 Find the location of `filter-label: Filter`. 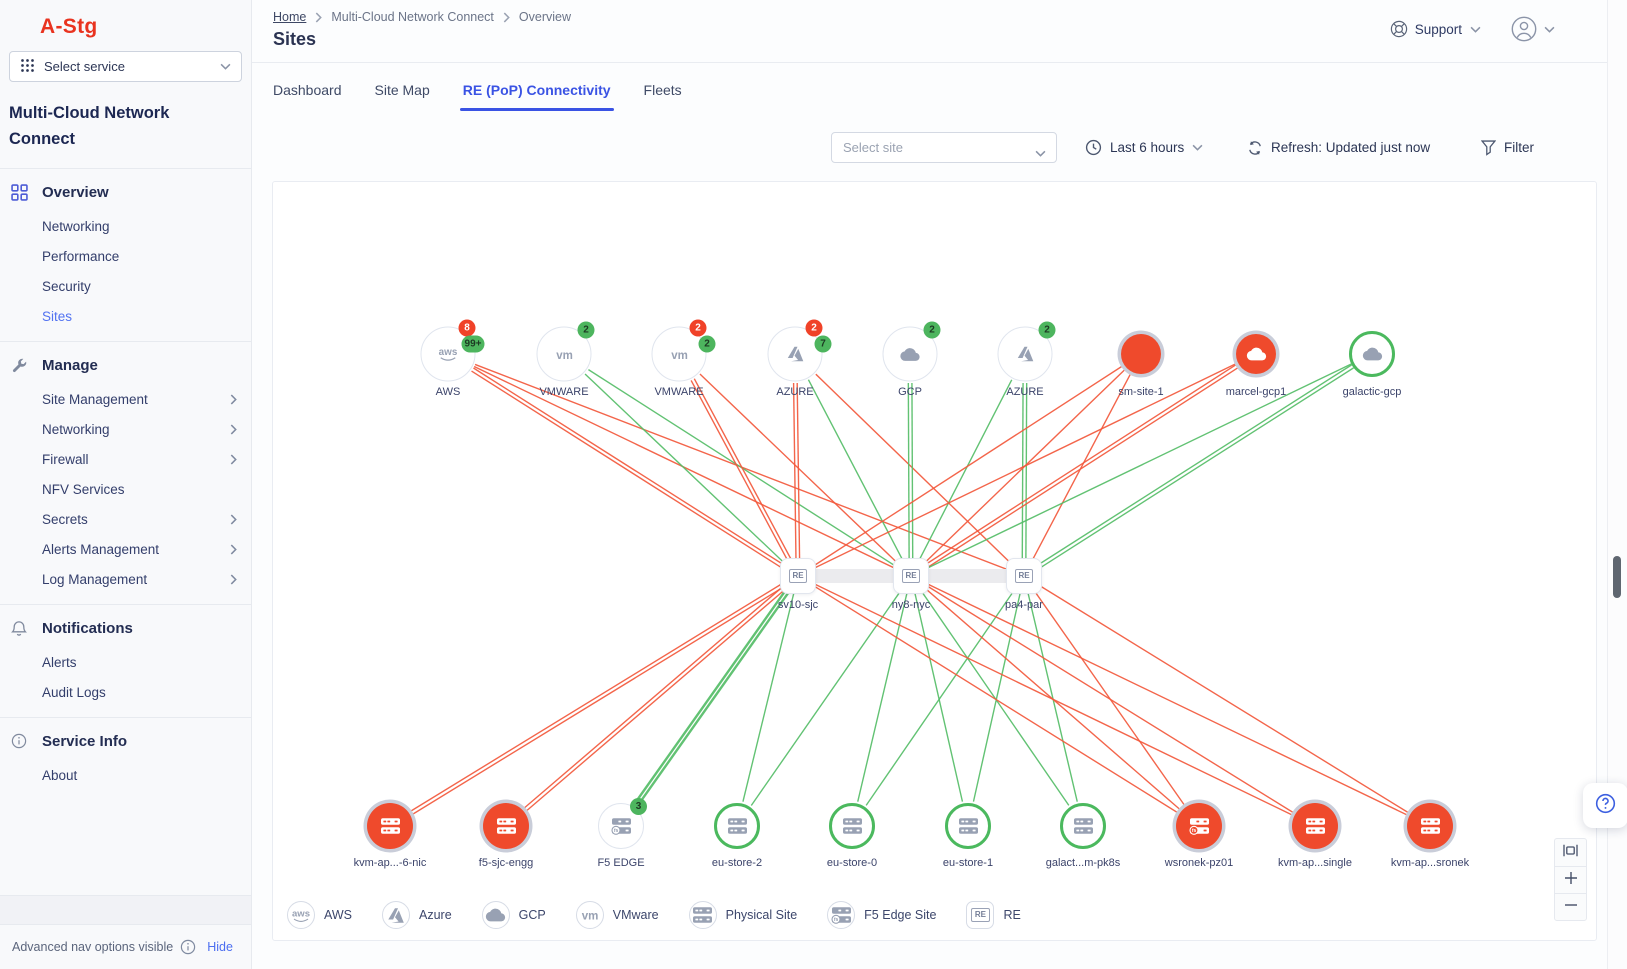

filter-label: Filter is located at coordinates (1519, 147).